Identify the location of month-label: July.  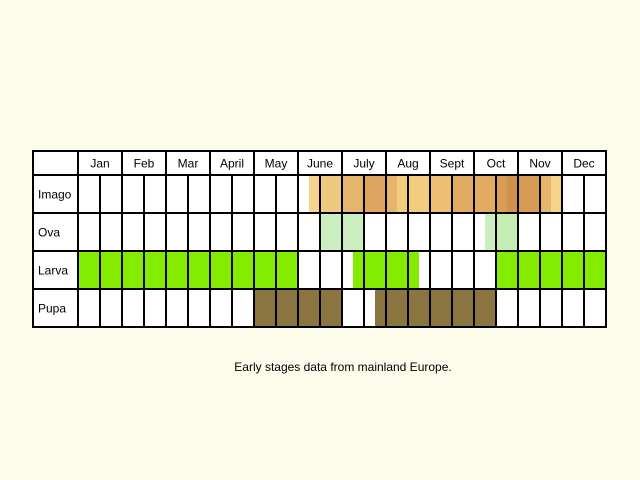
(363, 164).